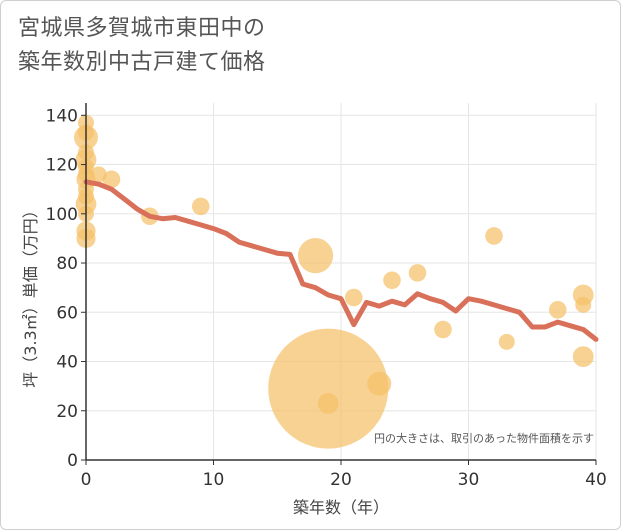 This screenshot has height=530, width=621. I want to click on y-tick-labels: 0 20 40 60 80 100 120 140, so click(66, 288).